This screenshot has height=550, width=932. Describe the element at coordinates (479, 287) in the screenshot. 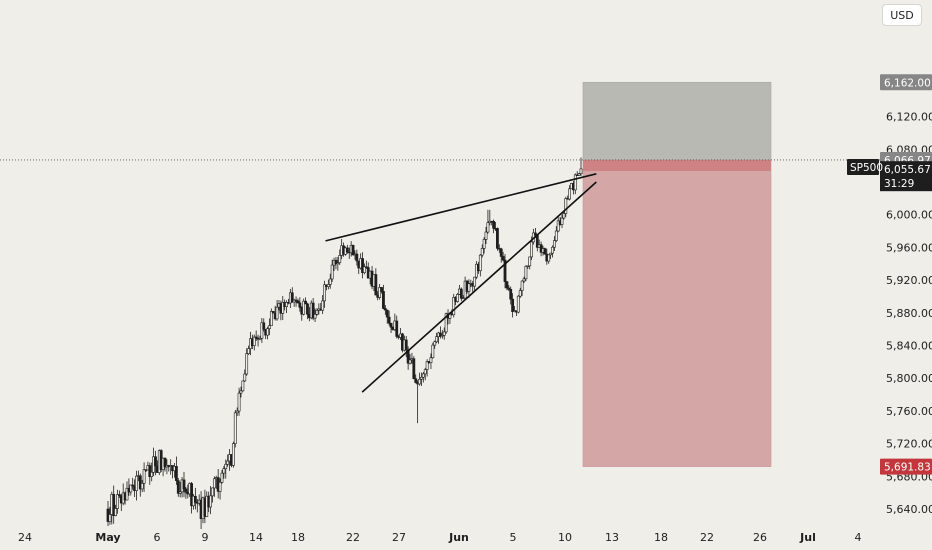

I see `wedge-lower-line` at that location.